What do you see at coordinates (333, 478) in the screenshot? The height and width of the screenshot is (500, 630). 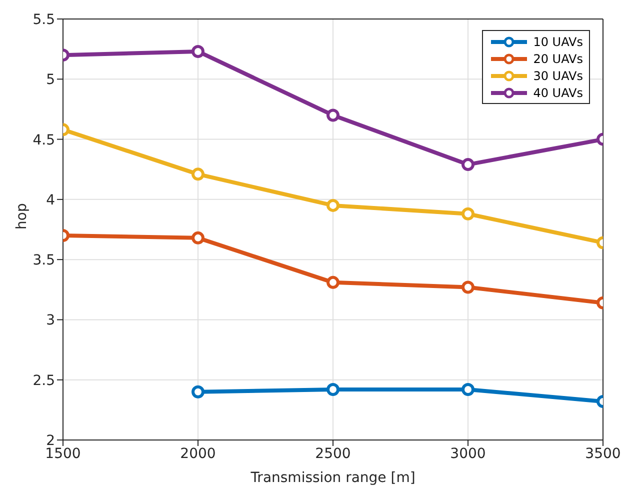 I see `x-axis-title: Transmission range [m]` at bounding box center [333, 478].